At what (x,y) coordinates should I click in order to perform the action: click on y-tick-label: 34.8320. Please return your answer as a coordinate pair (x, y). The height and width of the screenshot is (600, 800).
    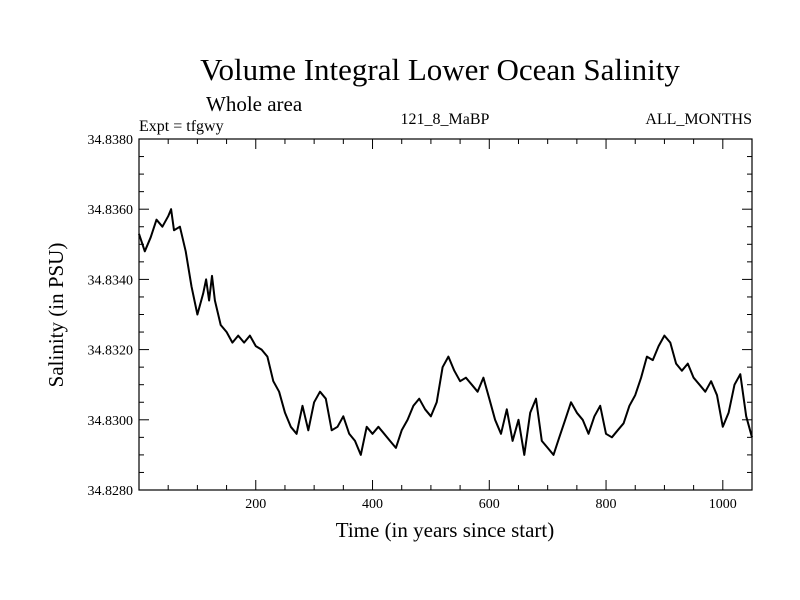
    Looking at the image, I should click on (111, 351).